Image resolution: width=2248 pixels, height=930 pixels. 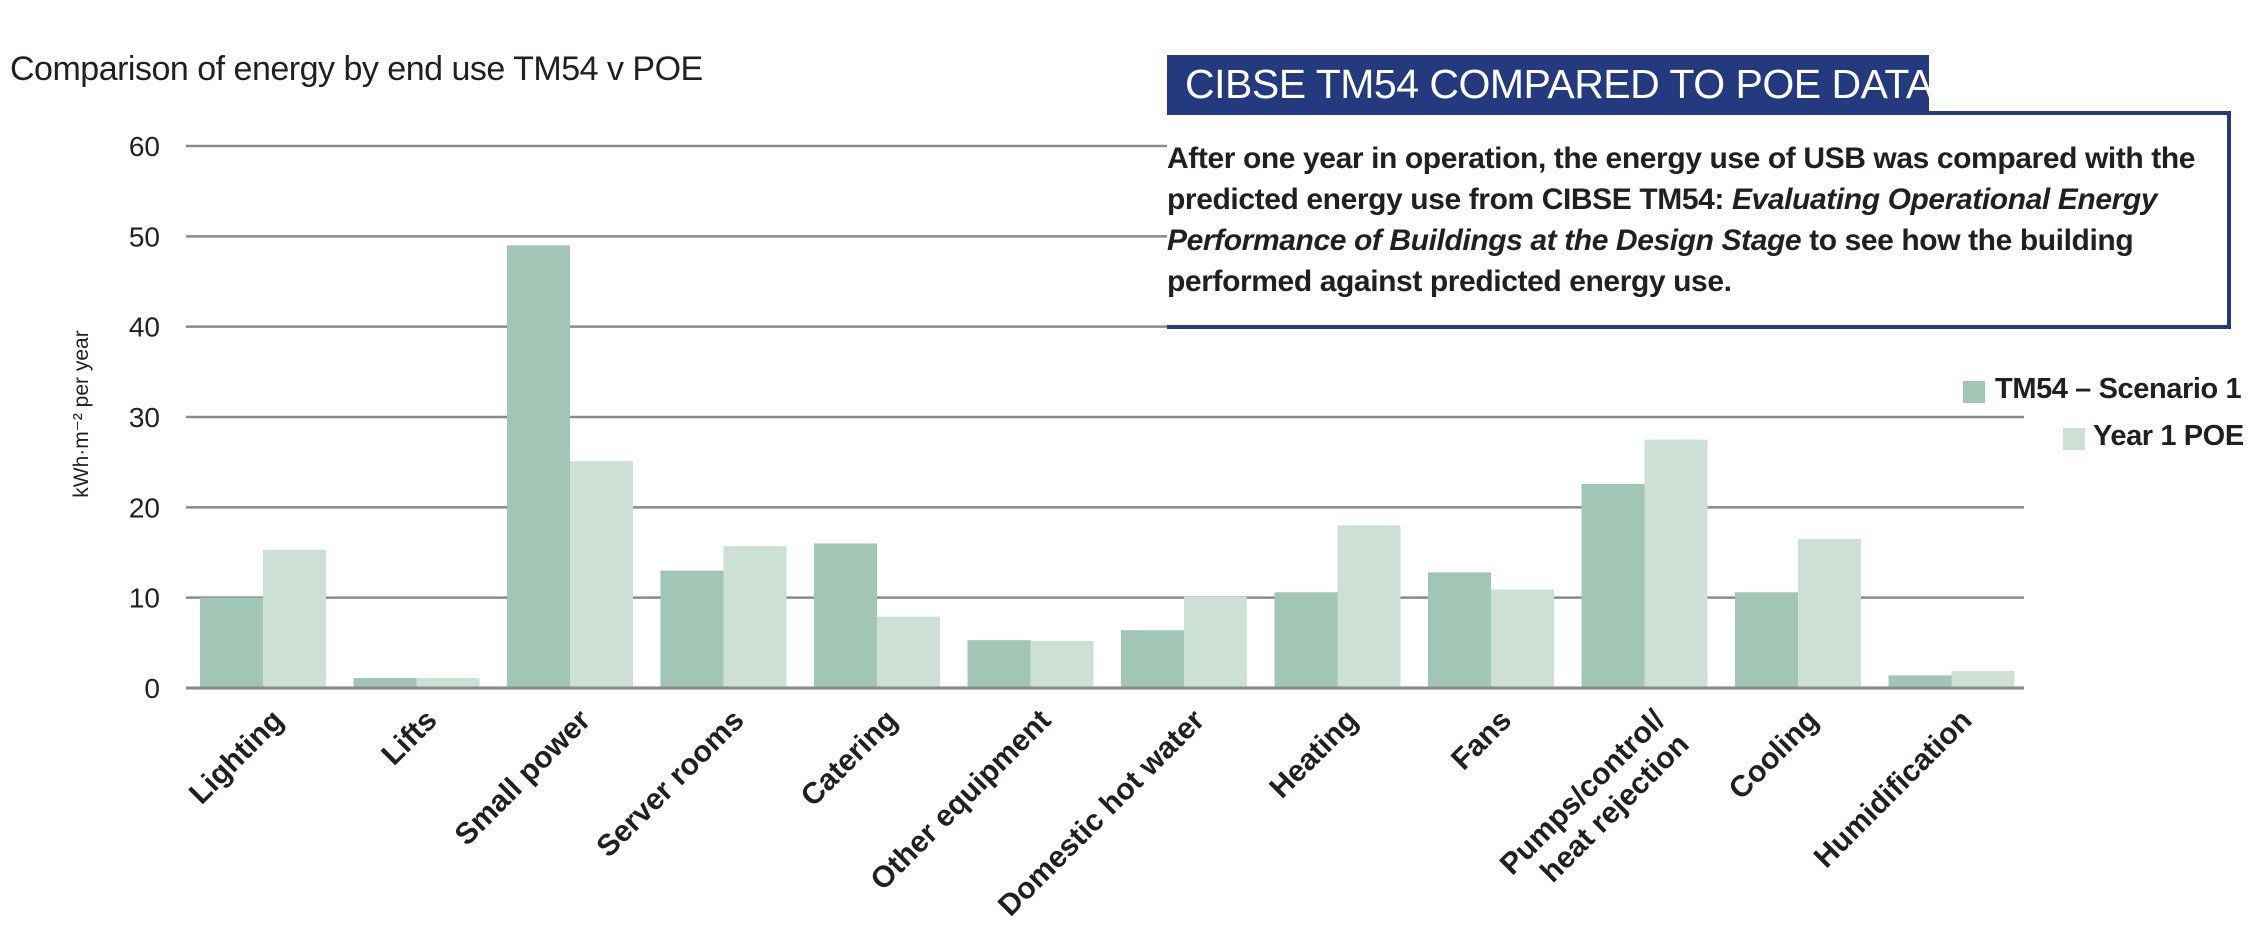 What do you see at coordinates (81, 413) in the screenshot?
I see `y-axis-label: kWh·m⁻² per year` at bounding box center [81, 413].